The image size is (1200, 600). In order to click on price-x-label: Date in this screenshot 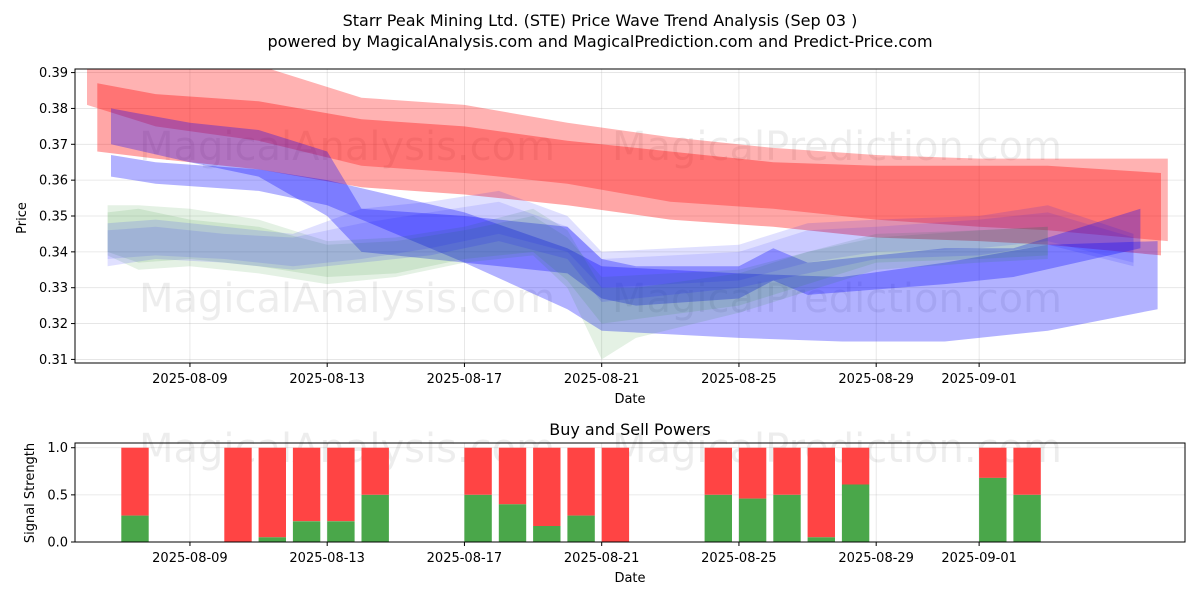, I will do `click(629, 399)`.